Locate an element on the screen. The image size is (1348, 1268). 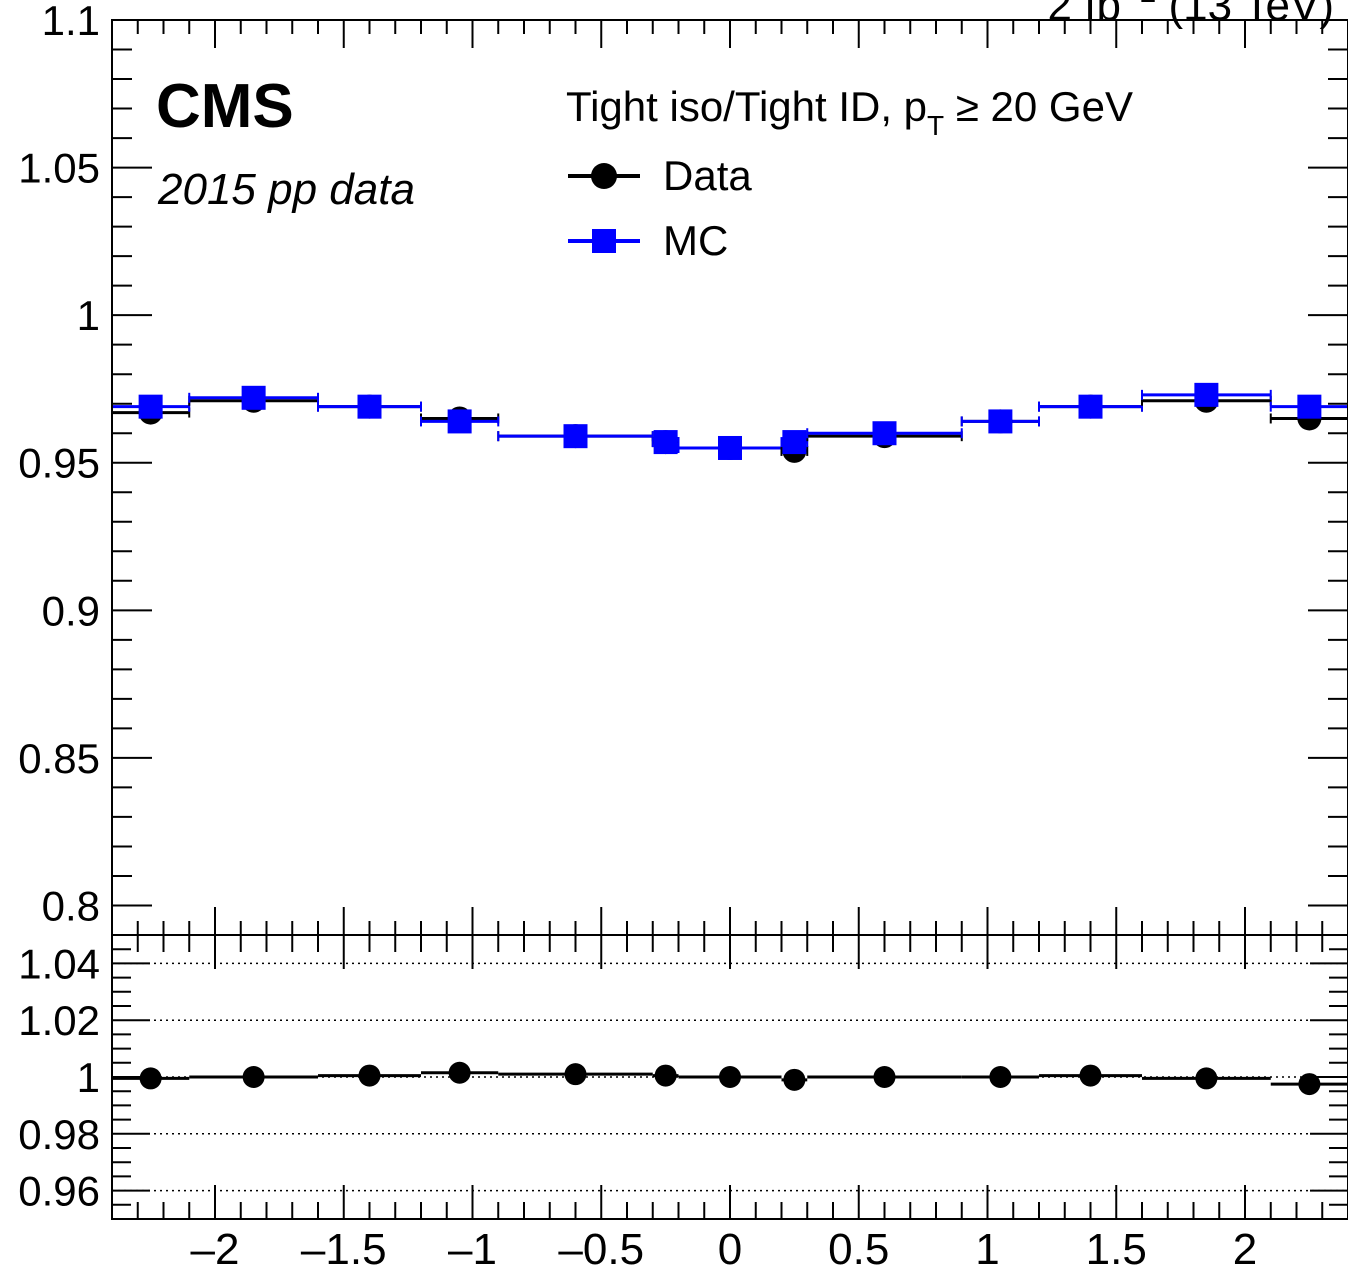
x-tick-label: 0 is located at coordinates (730, 1246).